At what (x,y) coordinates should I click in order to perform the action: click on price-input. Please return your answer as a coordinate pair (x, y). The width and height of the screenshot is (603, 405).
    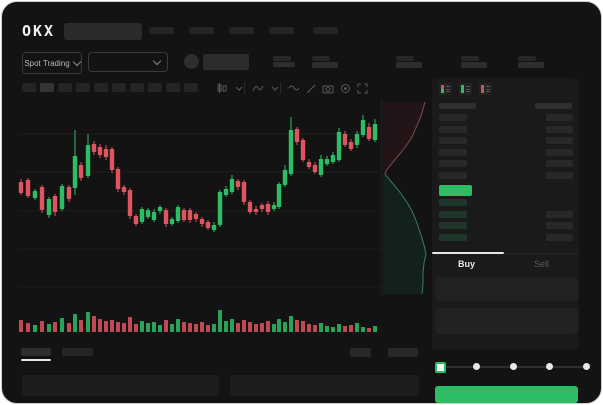
    Looking at the image, I should click on (506, 289).